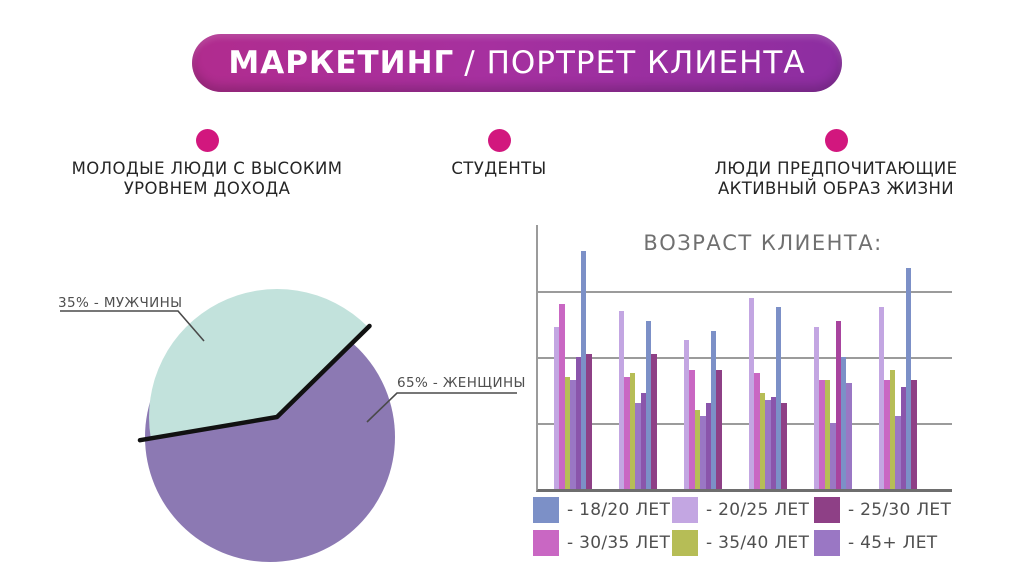  Describe the element at coordinates (254, 383) in the screenshot. I see `pie-slice-outline` at that location.